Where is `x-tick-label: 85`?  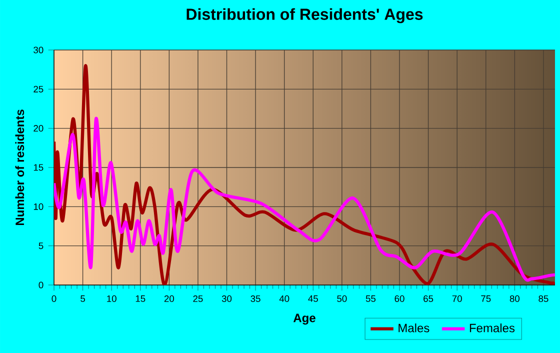
x-tick-label: 85 is located at coordinates (543, 298).